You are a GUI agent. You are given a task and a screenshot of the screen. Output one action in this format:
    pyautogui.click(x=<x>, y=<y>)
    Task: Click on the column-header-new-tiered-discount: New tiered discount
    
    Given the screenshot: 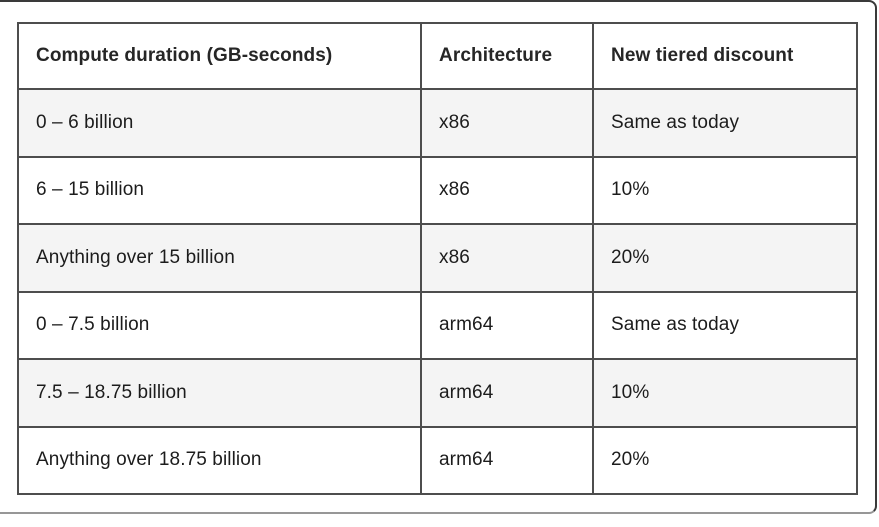 What is the action you would take?
    pyautogui.click(x=725, y=56)
    